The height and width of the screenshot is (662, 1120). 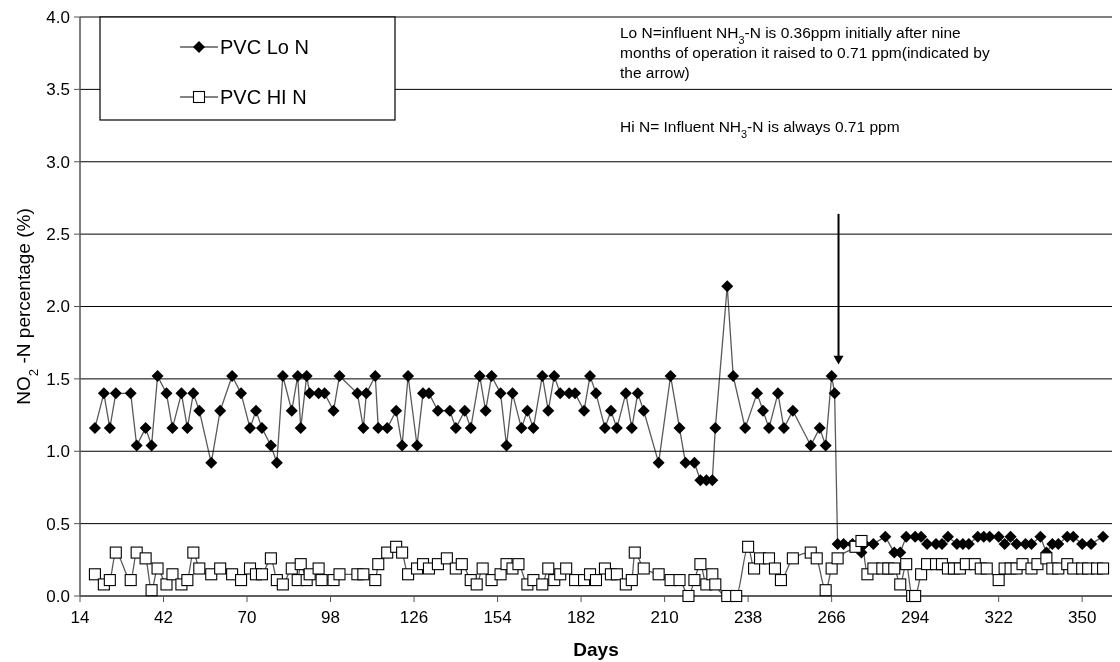 I want to click on x-axis-title: Days, so click(x=596, y=649).